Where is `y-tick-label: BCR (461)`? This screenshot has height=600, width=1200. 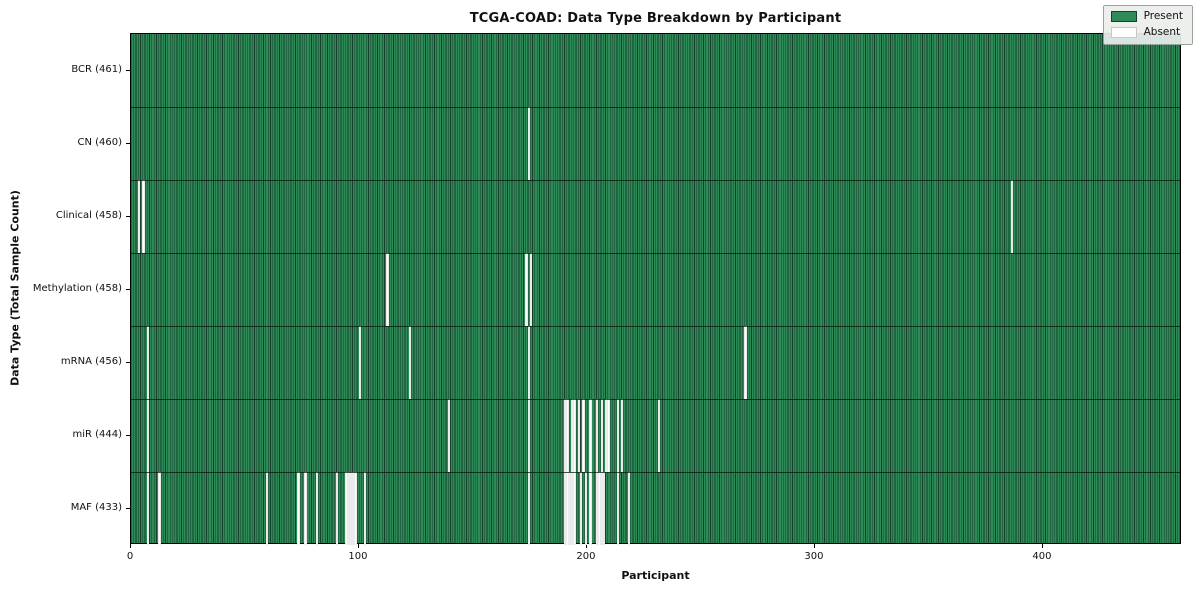 y-tick-label: BCR (461) is located at coordinates (96, 69).